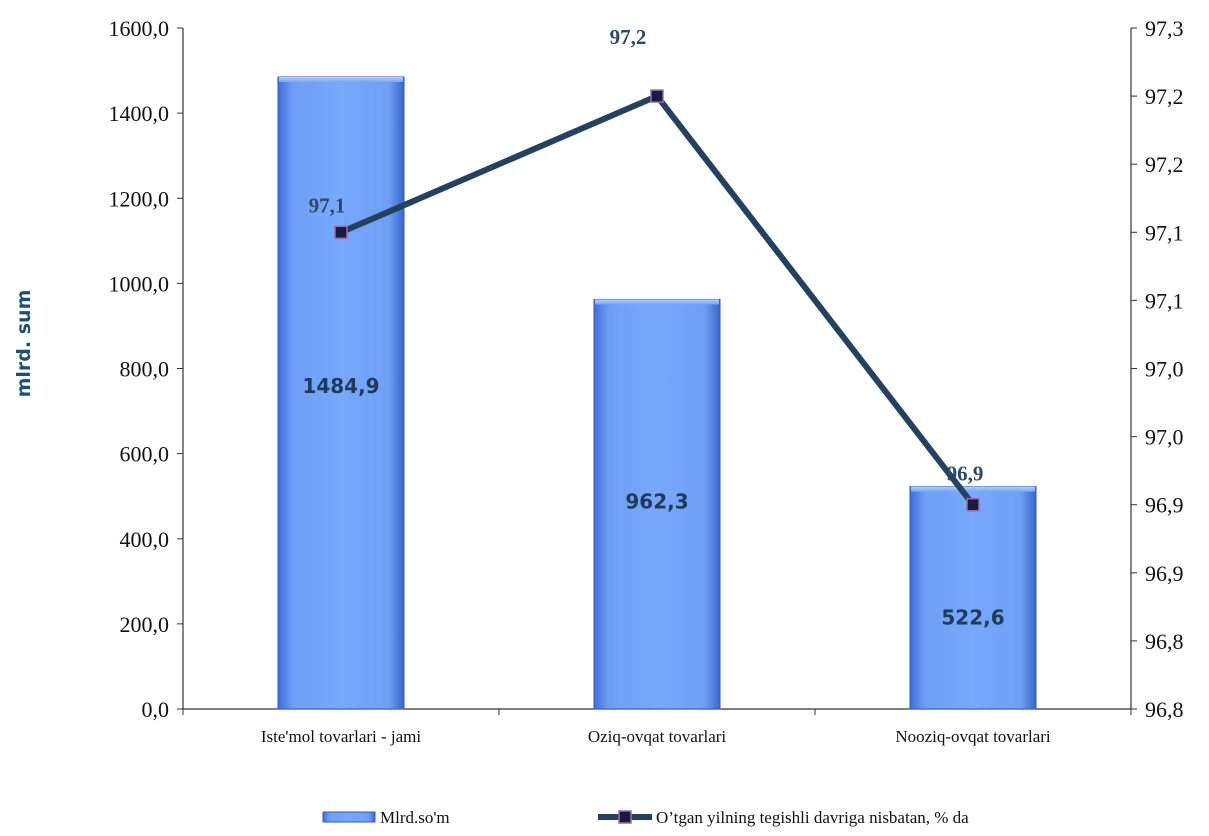  What do you see at coordinates (657, 736) in the screenshot?
I see `x-category-label: Oziq-ovqat tovarlari` at bounding box center [657, 736].